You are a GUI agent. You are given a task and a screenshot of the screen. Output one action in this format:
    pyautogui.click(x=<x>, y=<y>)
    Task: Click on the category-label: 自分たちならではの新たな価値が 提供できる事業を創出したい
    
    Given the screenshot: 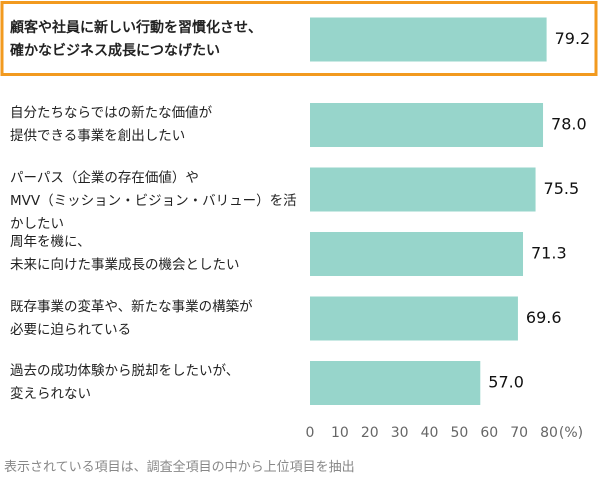 What is the action you would take?
    pyautogui.click(x=111, y=124)
    